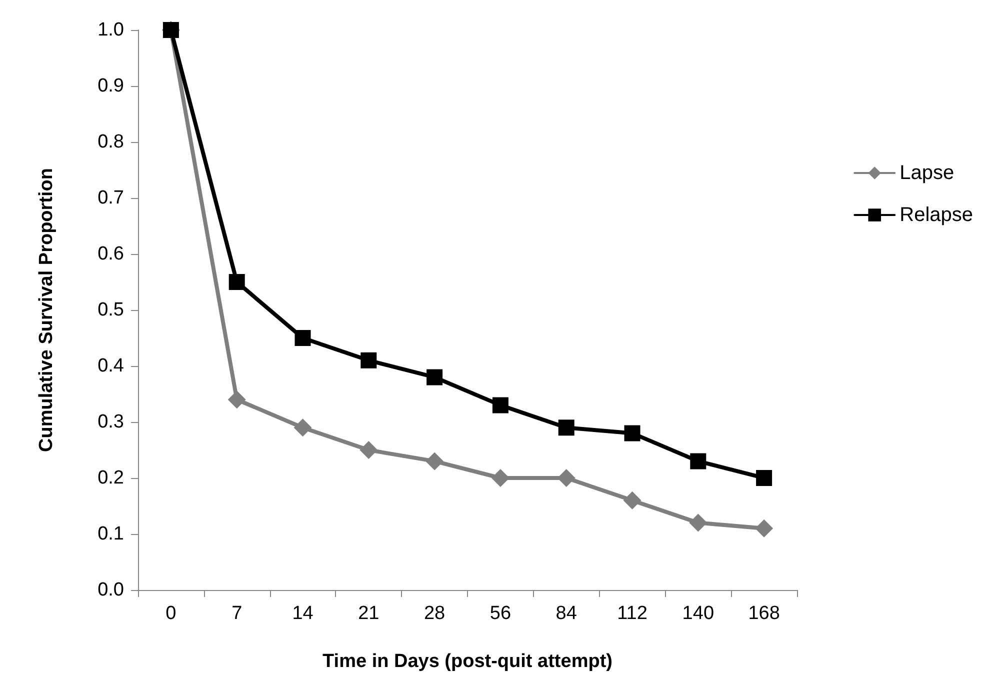 This screenshot has height=698, width=991. What do you see at coordinates (111, 310) in the screenshot?
I see `y-tick-label: 0.5` at bounding box center [111, 310].